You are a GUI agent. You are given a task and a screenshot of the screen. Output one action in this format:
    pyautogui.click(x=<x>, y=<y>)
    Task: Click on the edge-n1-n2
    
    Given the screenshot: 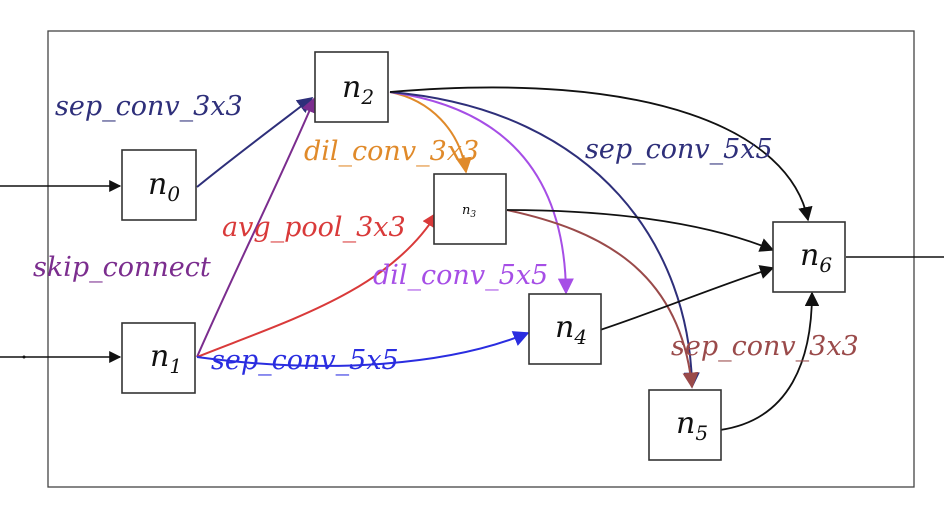 What is the action you would take?
    pyautogui.click(x=256, y=227)
    